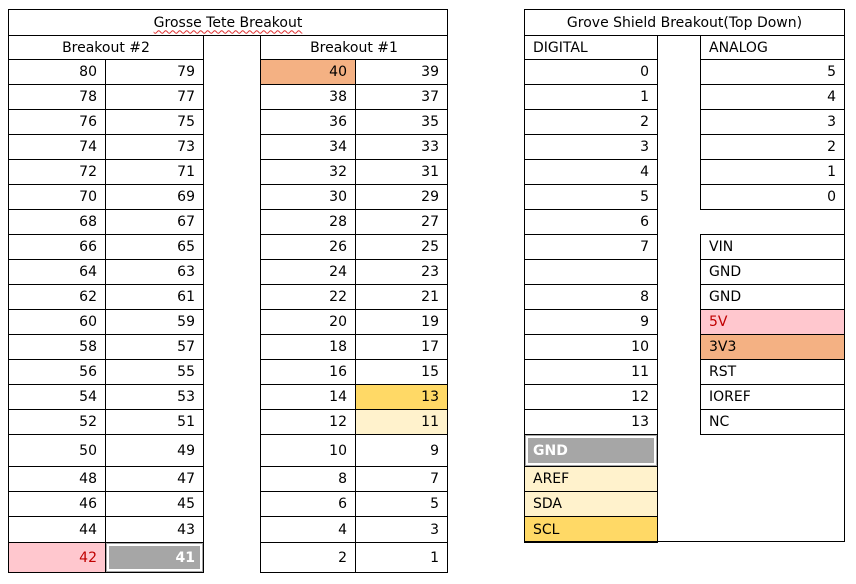 The image size is (856, 584). What do you see at coordinates (308, 422) in the screenshot?
I see `breakout-pin-cell: 12` at bounding box center [308, 422].